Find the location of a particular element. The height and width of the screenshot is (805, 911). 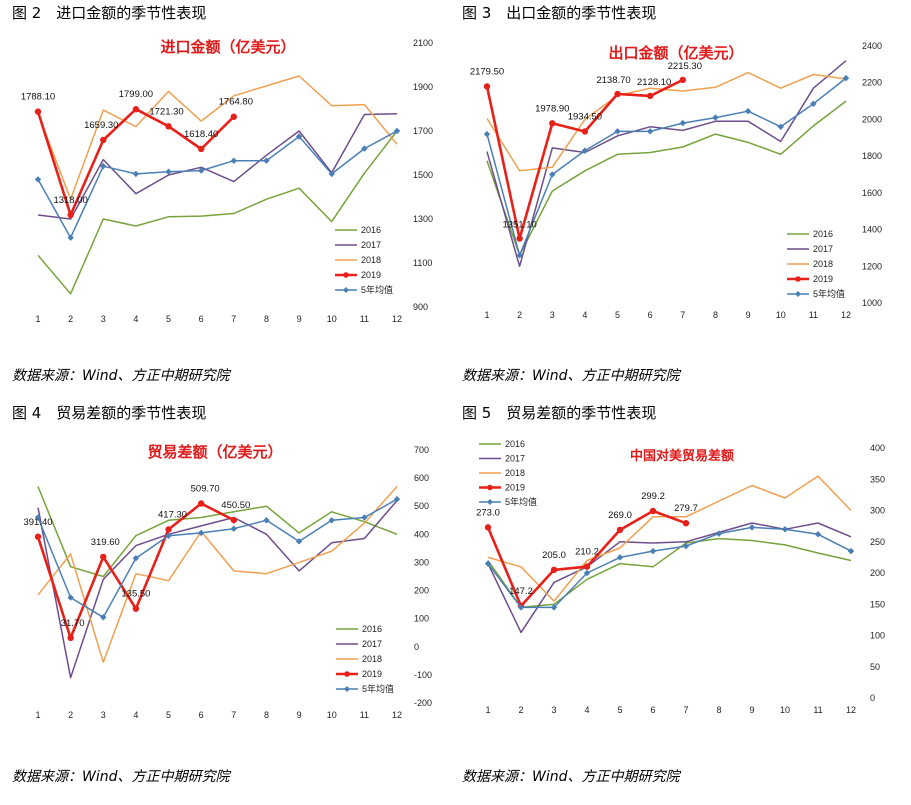

data-label-2019: 2179.50 is located at coordinates (487, 71).